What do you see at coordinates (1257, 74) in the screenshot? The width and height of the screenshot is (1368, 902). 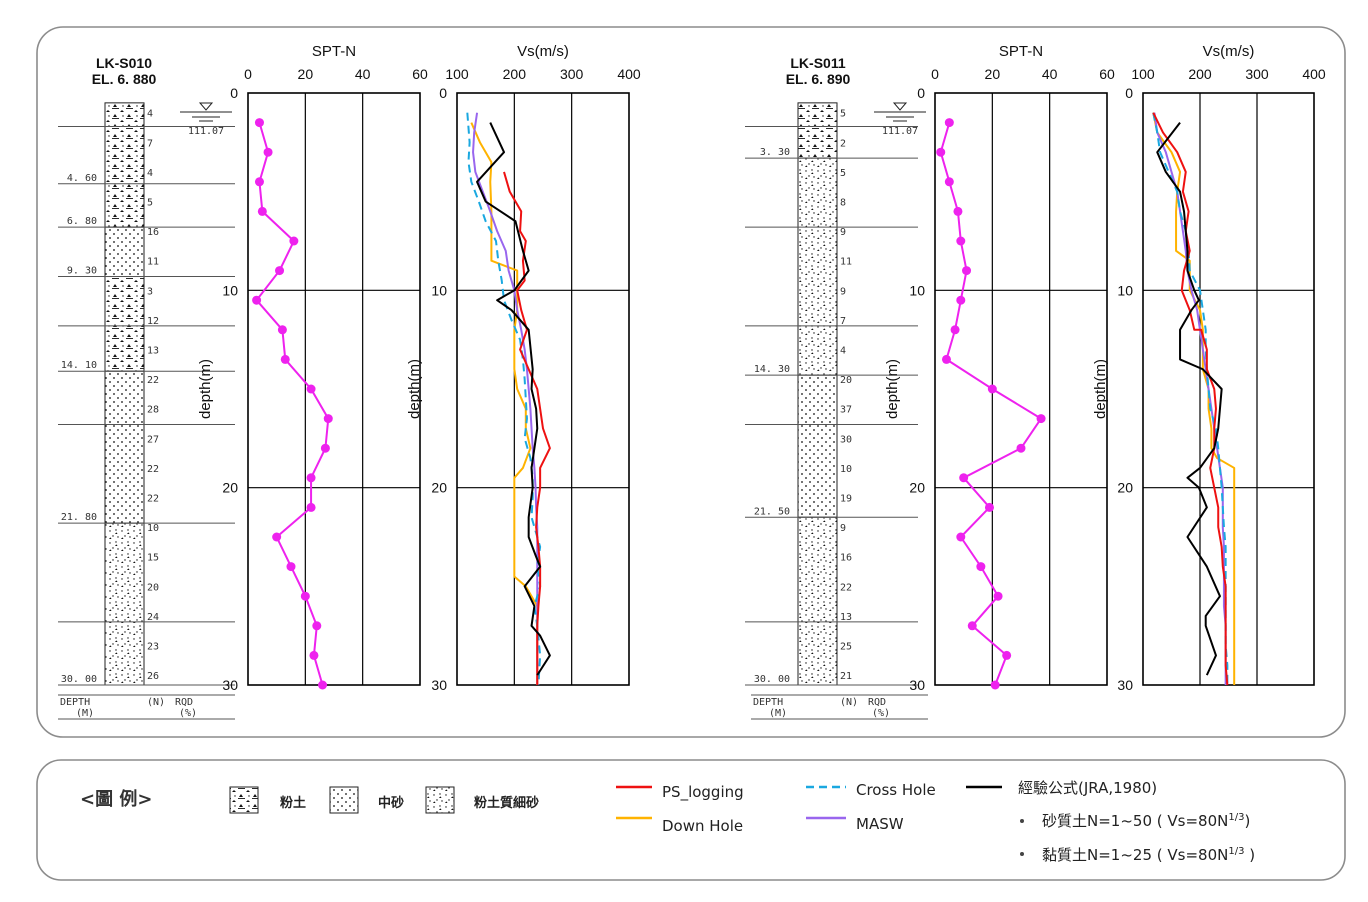 I see `vs-x-tick-label: 300` at bounding box center [1257, 74].